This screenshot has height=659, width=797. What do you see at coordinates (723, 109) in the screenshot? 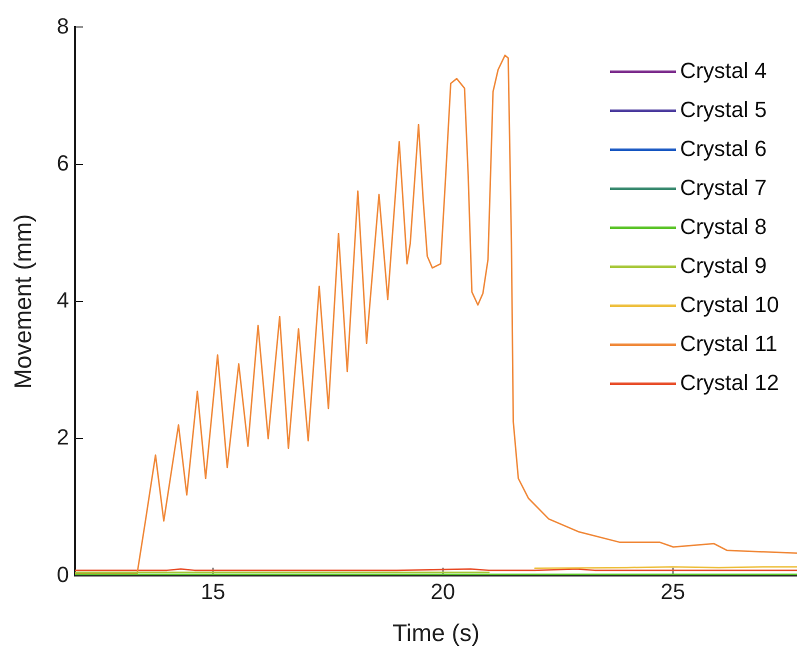
I see `legend-label: Crystal 5` at bounding box center [723, 109].